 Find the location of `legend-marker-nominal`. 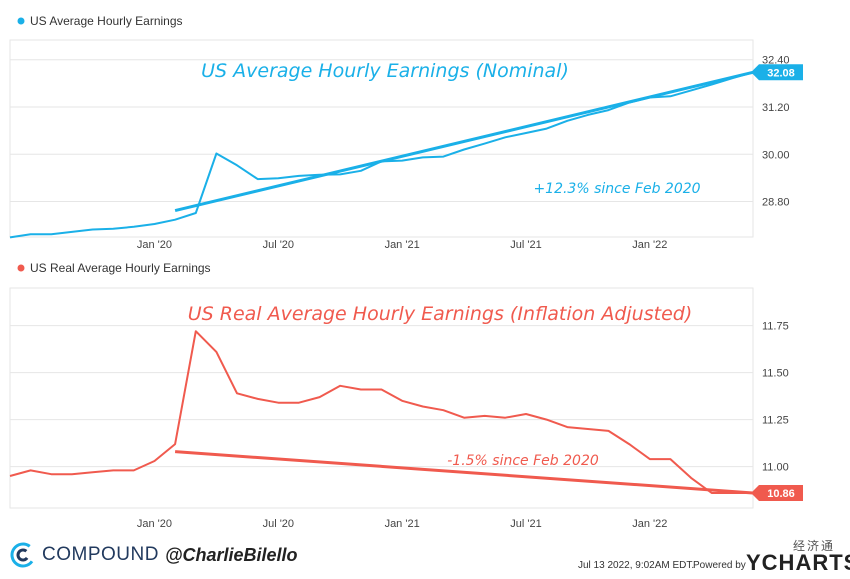

legend-marker-nominal is located at coordinates (21, 21).